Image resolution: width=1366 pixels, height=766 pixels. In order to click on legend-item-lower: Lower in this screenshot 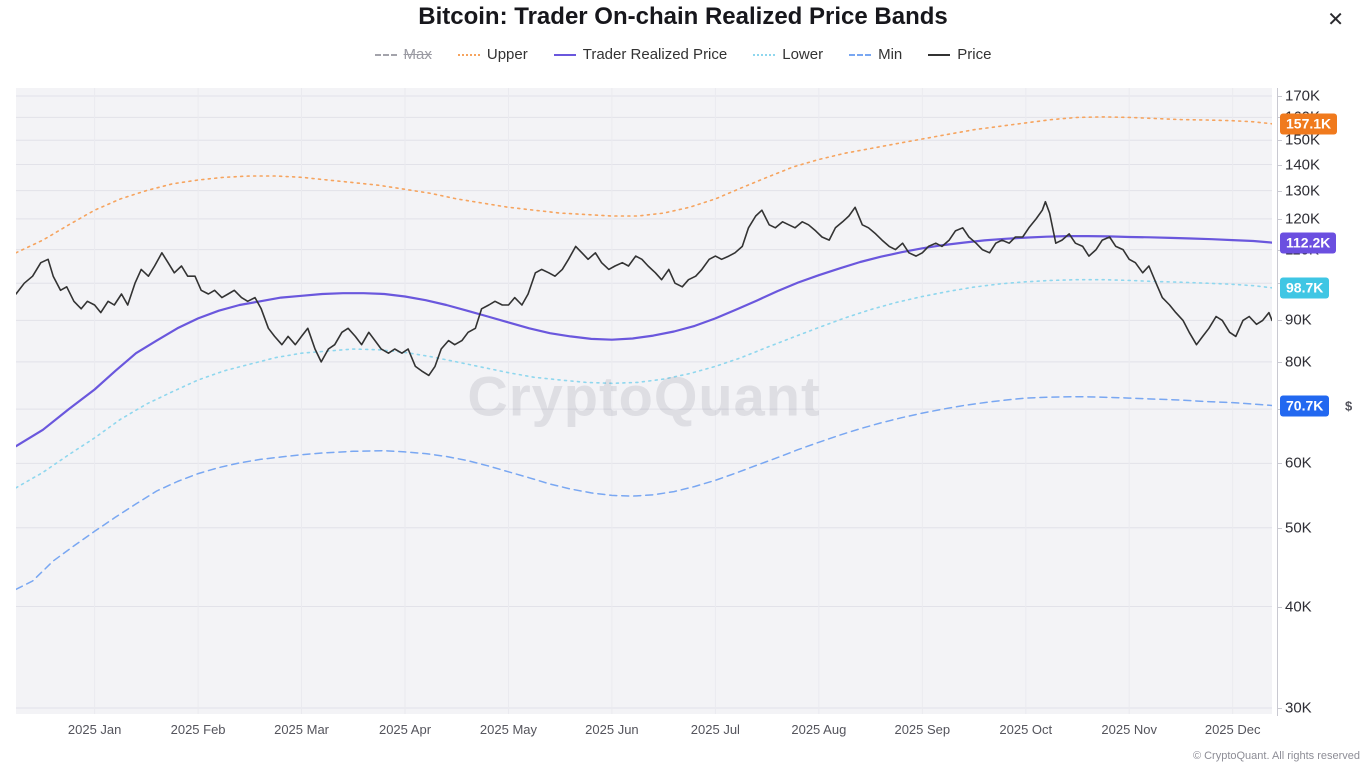, I will do `click(788, 54)`.